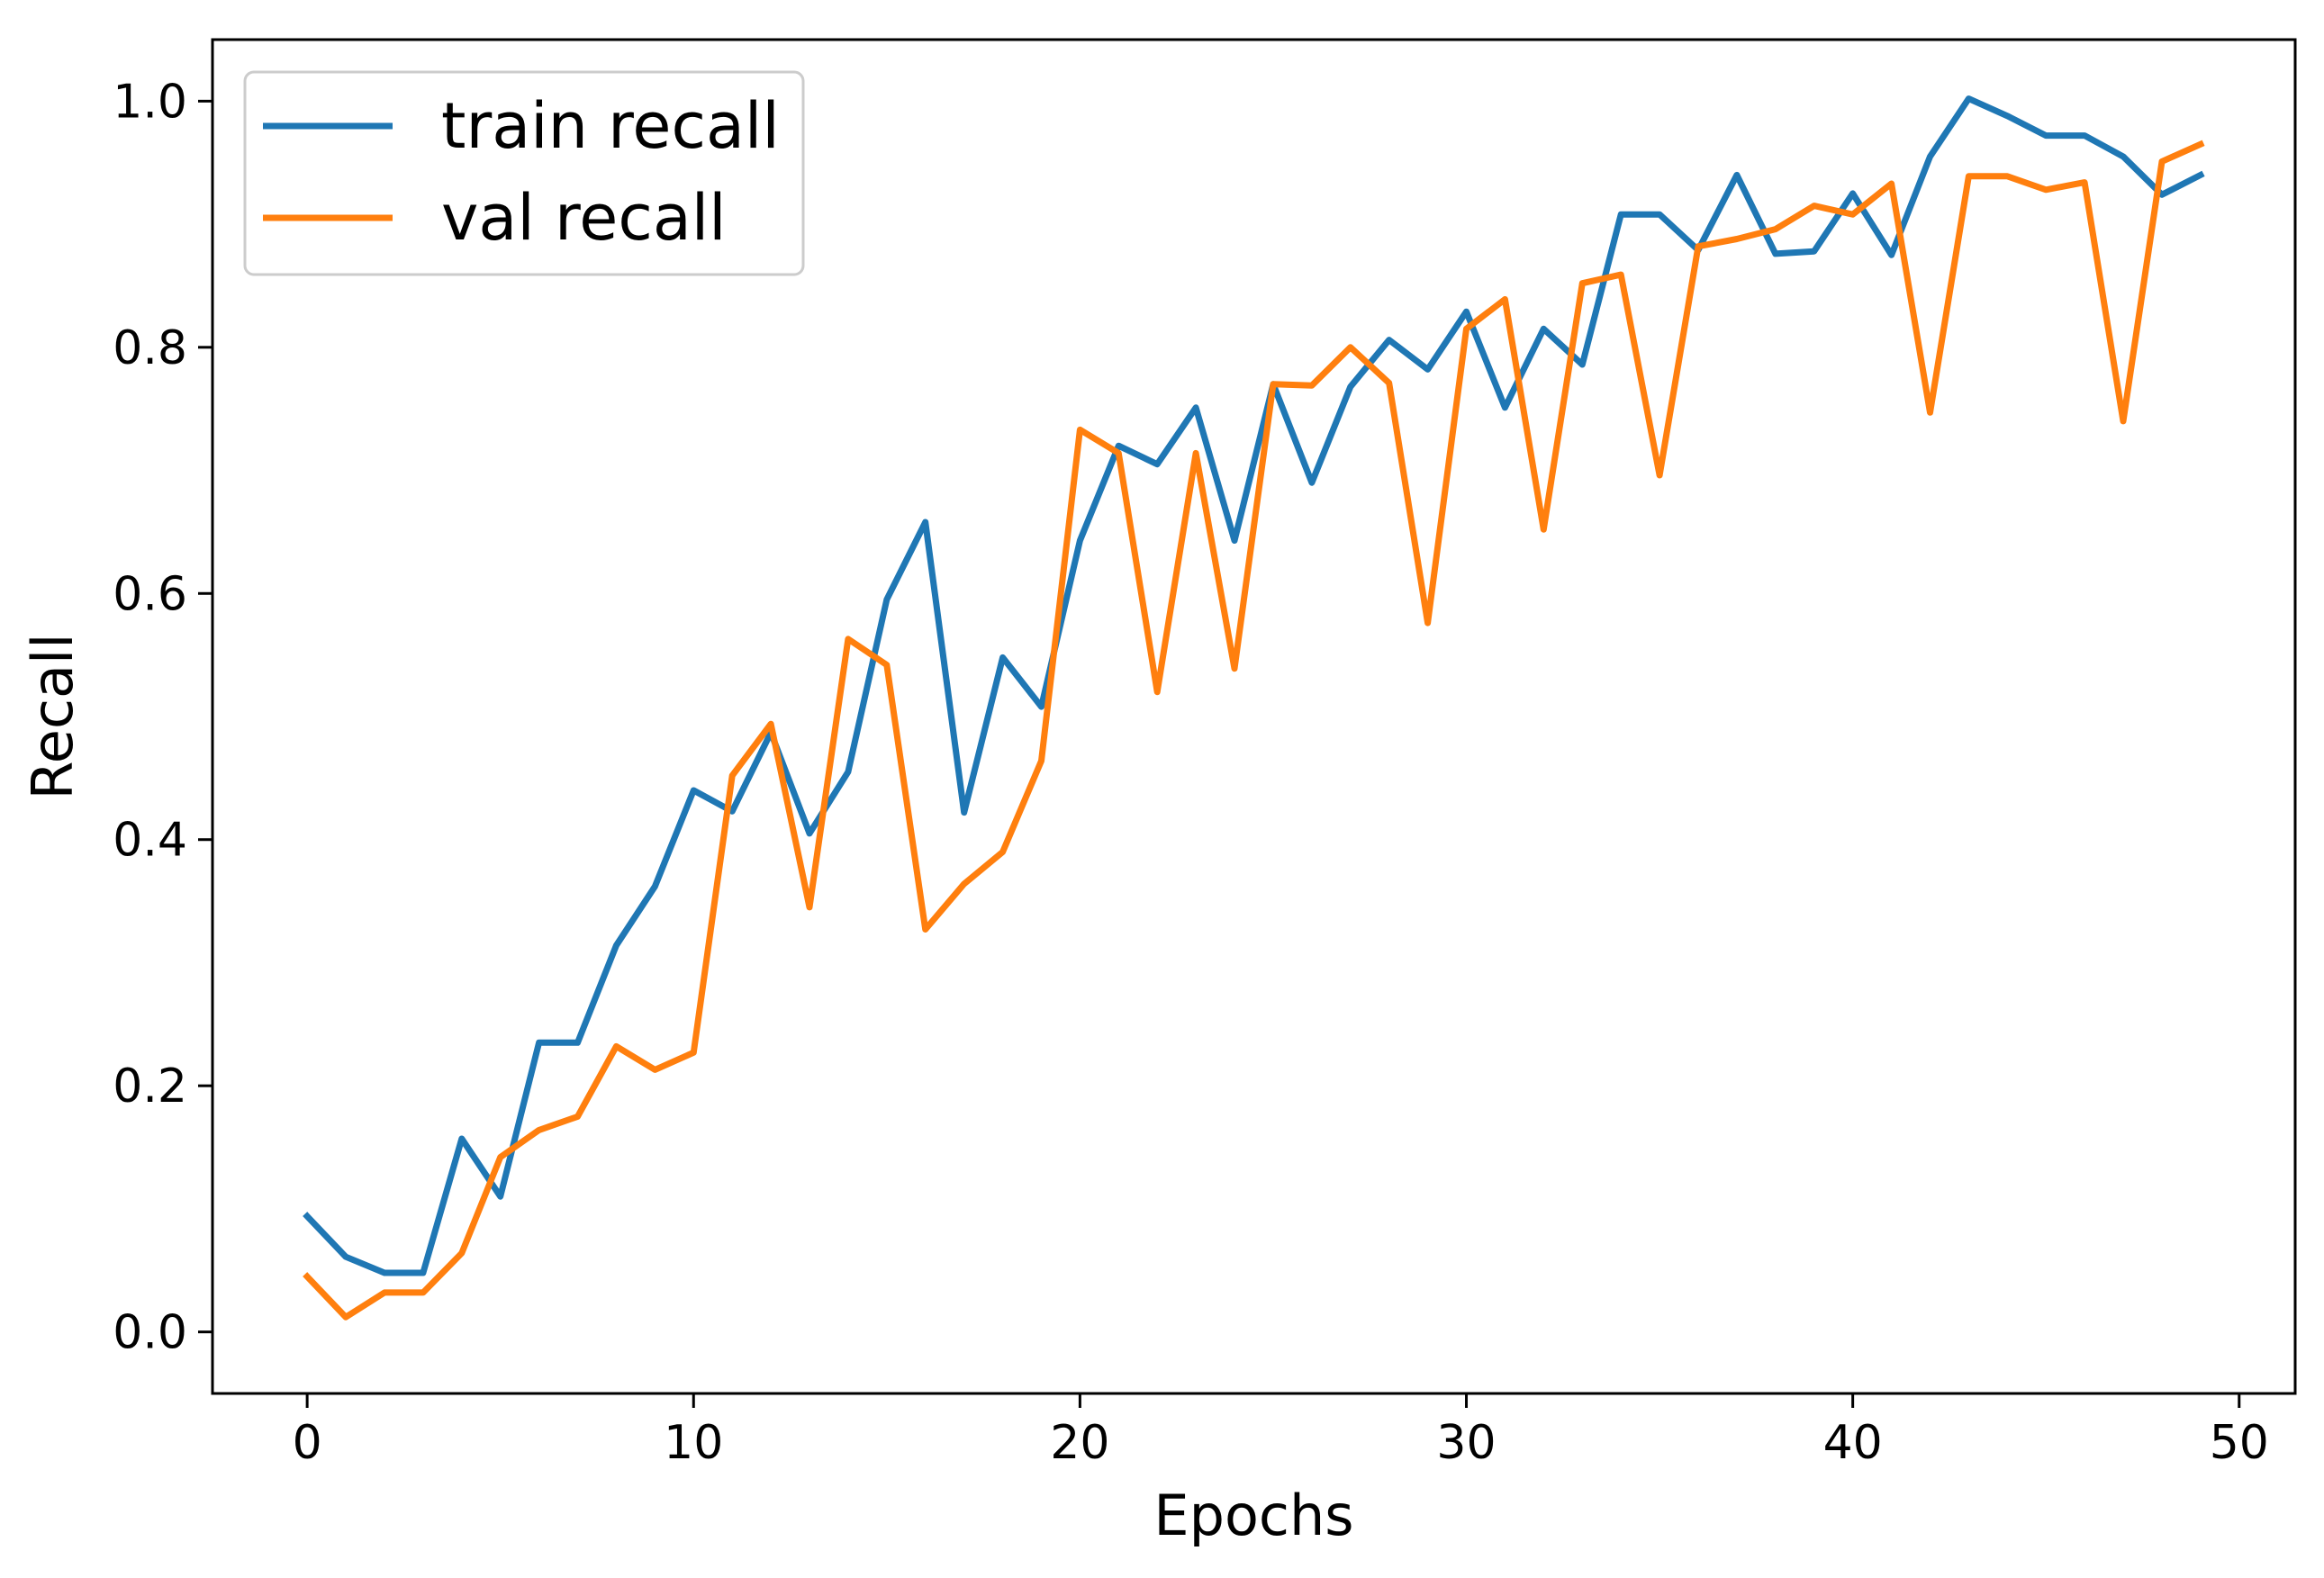 This screenshot has width=2324, height=1578. What do you see at coordinates (150, 102) in the screenshot?
I see `y-tick-label: 1.0` at bounding box center [150, 102].